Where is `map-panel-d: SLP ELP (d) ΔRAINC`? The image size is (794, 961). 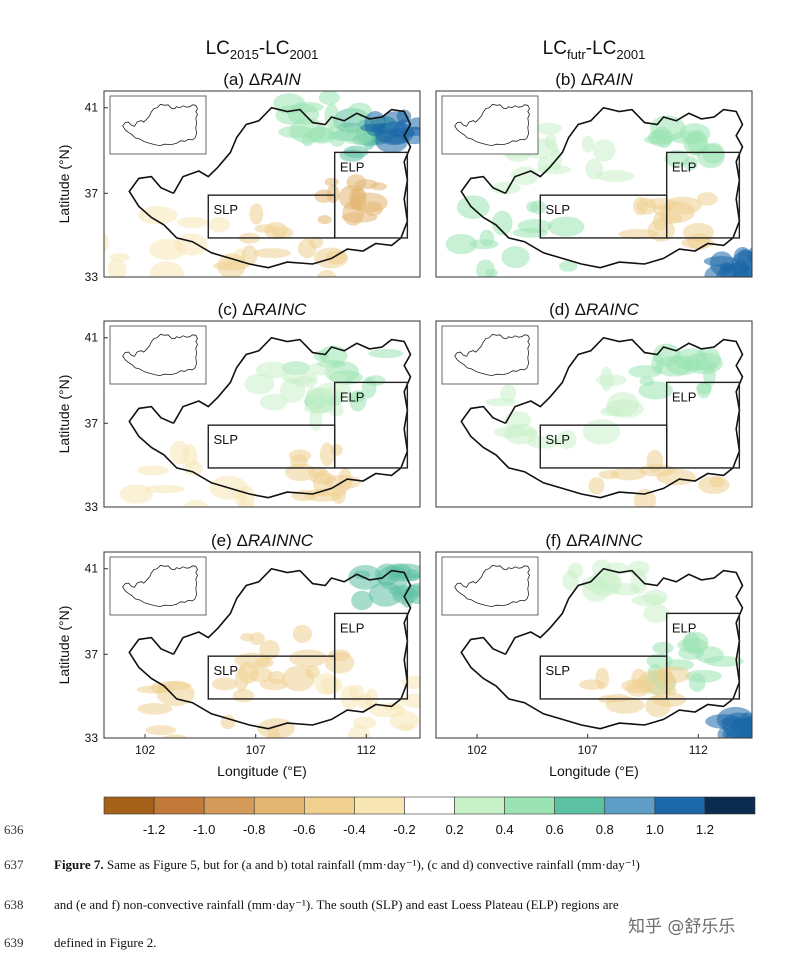
map-panel-d: SLP ELP (d) ΔRAINC is located at coordinates (594, 404).